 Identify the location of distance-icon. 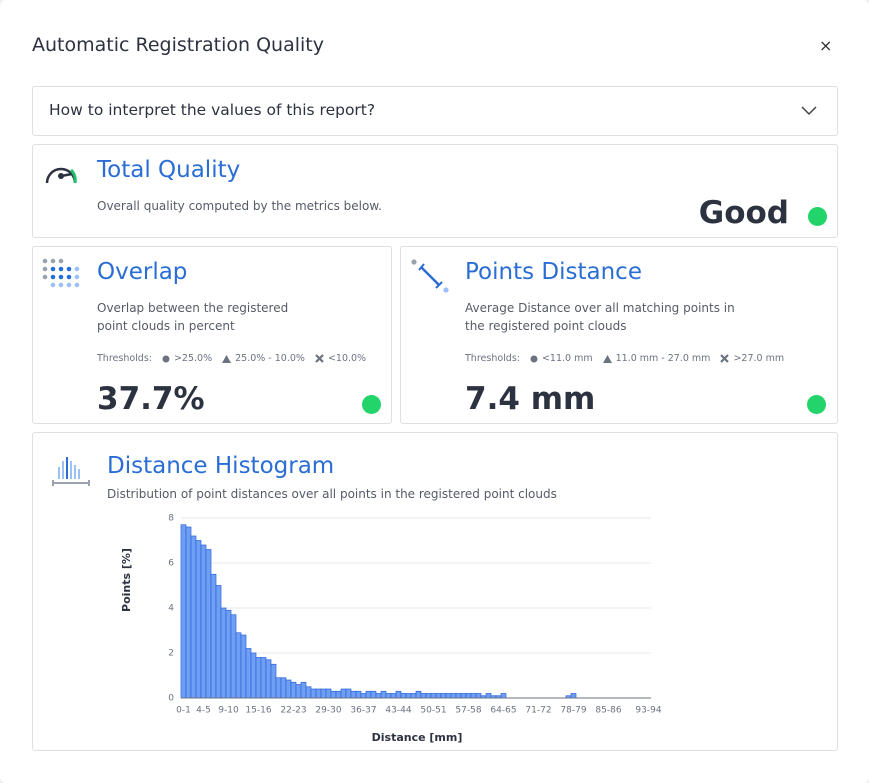
(430, 276).